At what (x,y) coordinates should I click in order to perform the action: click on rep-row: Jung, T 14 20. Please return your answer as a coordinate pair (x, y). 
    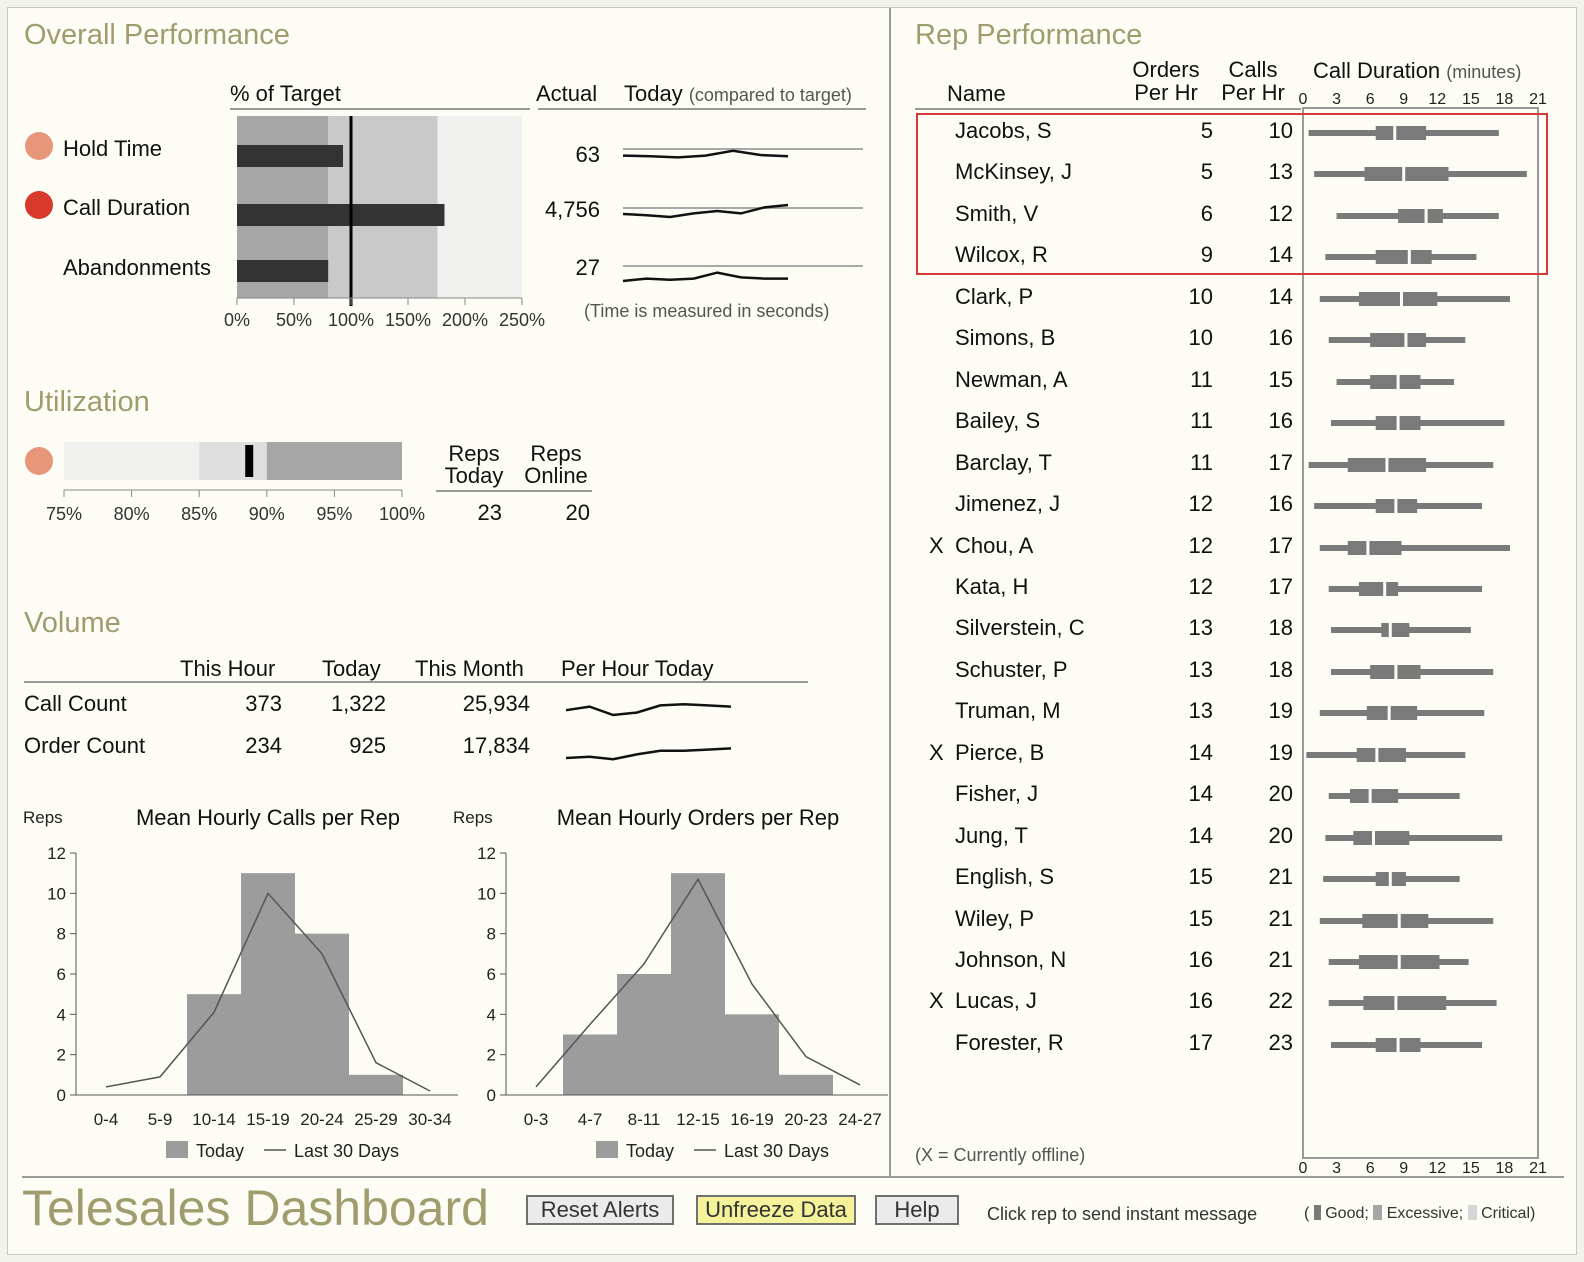
    Looking at the image, I should click on (1243, 837).